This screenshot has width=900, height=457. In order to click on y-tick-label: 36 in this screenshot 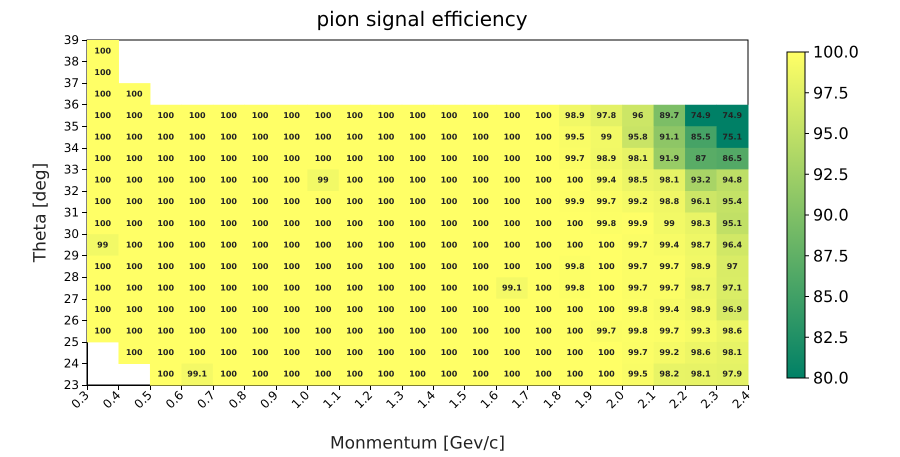, I will do `click(71, 105)`.